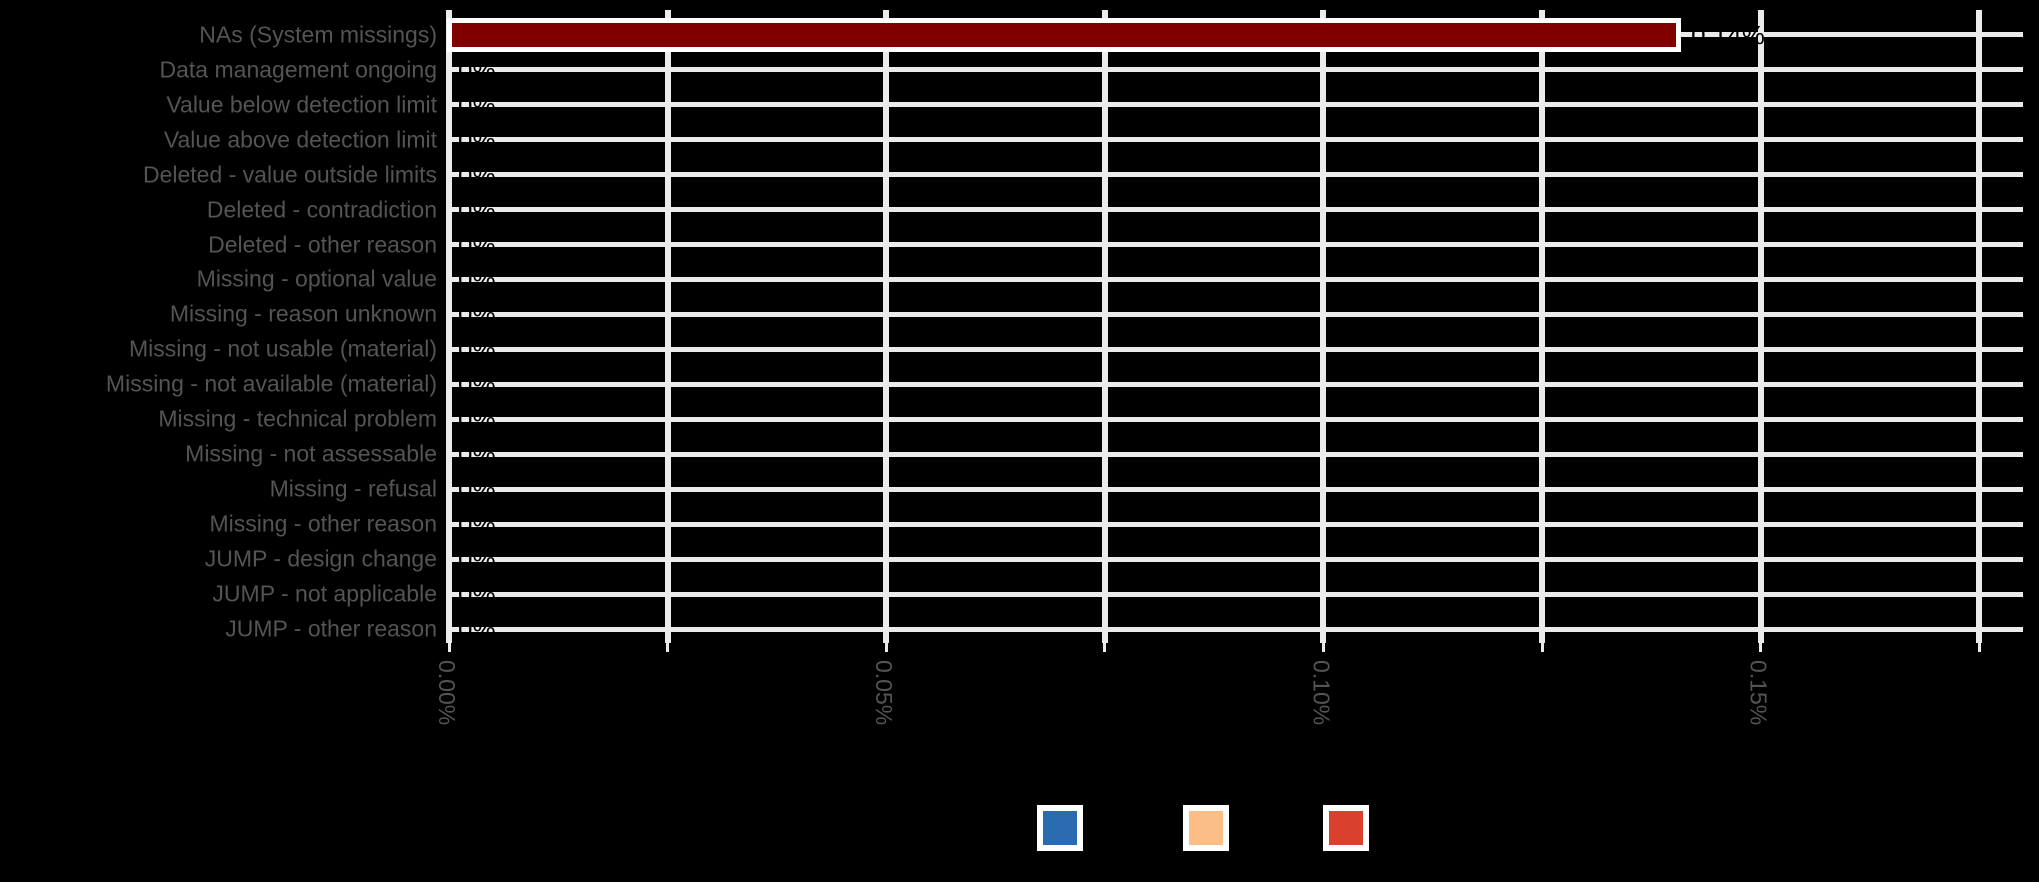 This screenshot has width=2039, height=882. I want to click on y-axis-label: NAs (System missings), so click(318, 34).